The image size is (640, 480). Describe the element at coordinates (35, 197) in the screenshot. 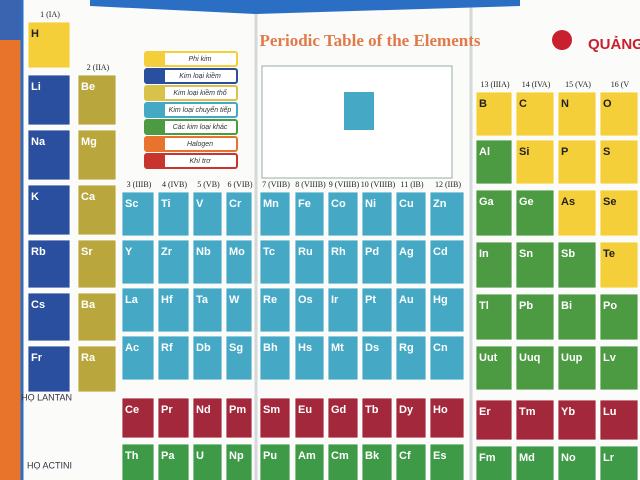

I see `element-symbol: K` at that location.